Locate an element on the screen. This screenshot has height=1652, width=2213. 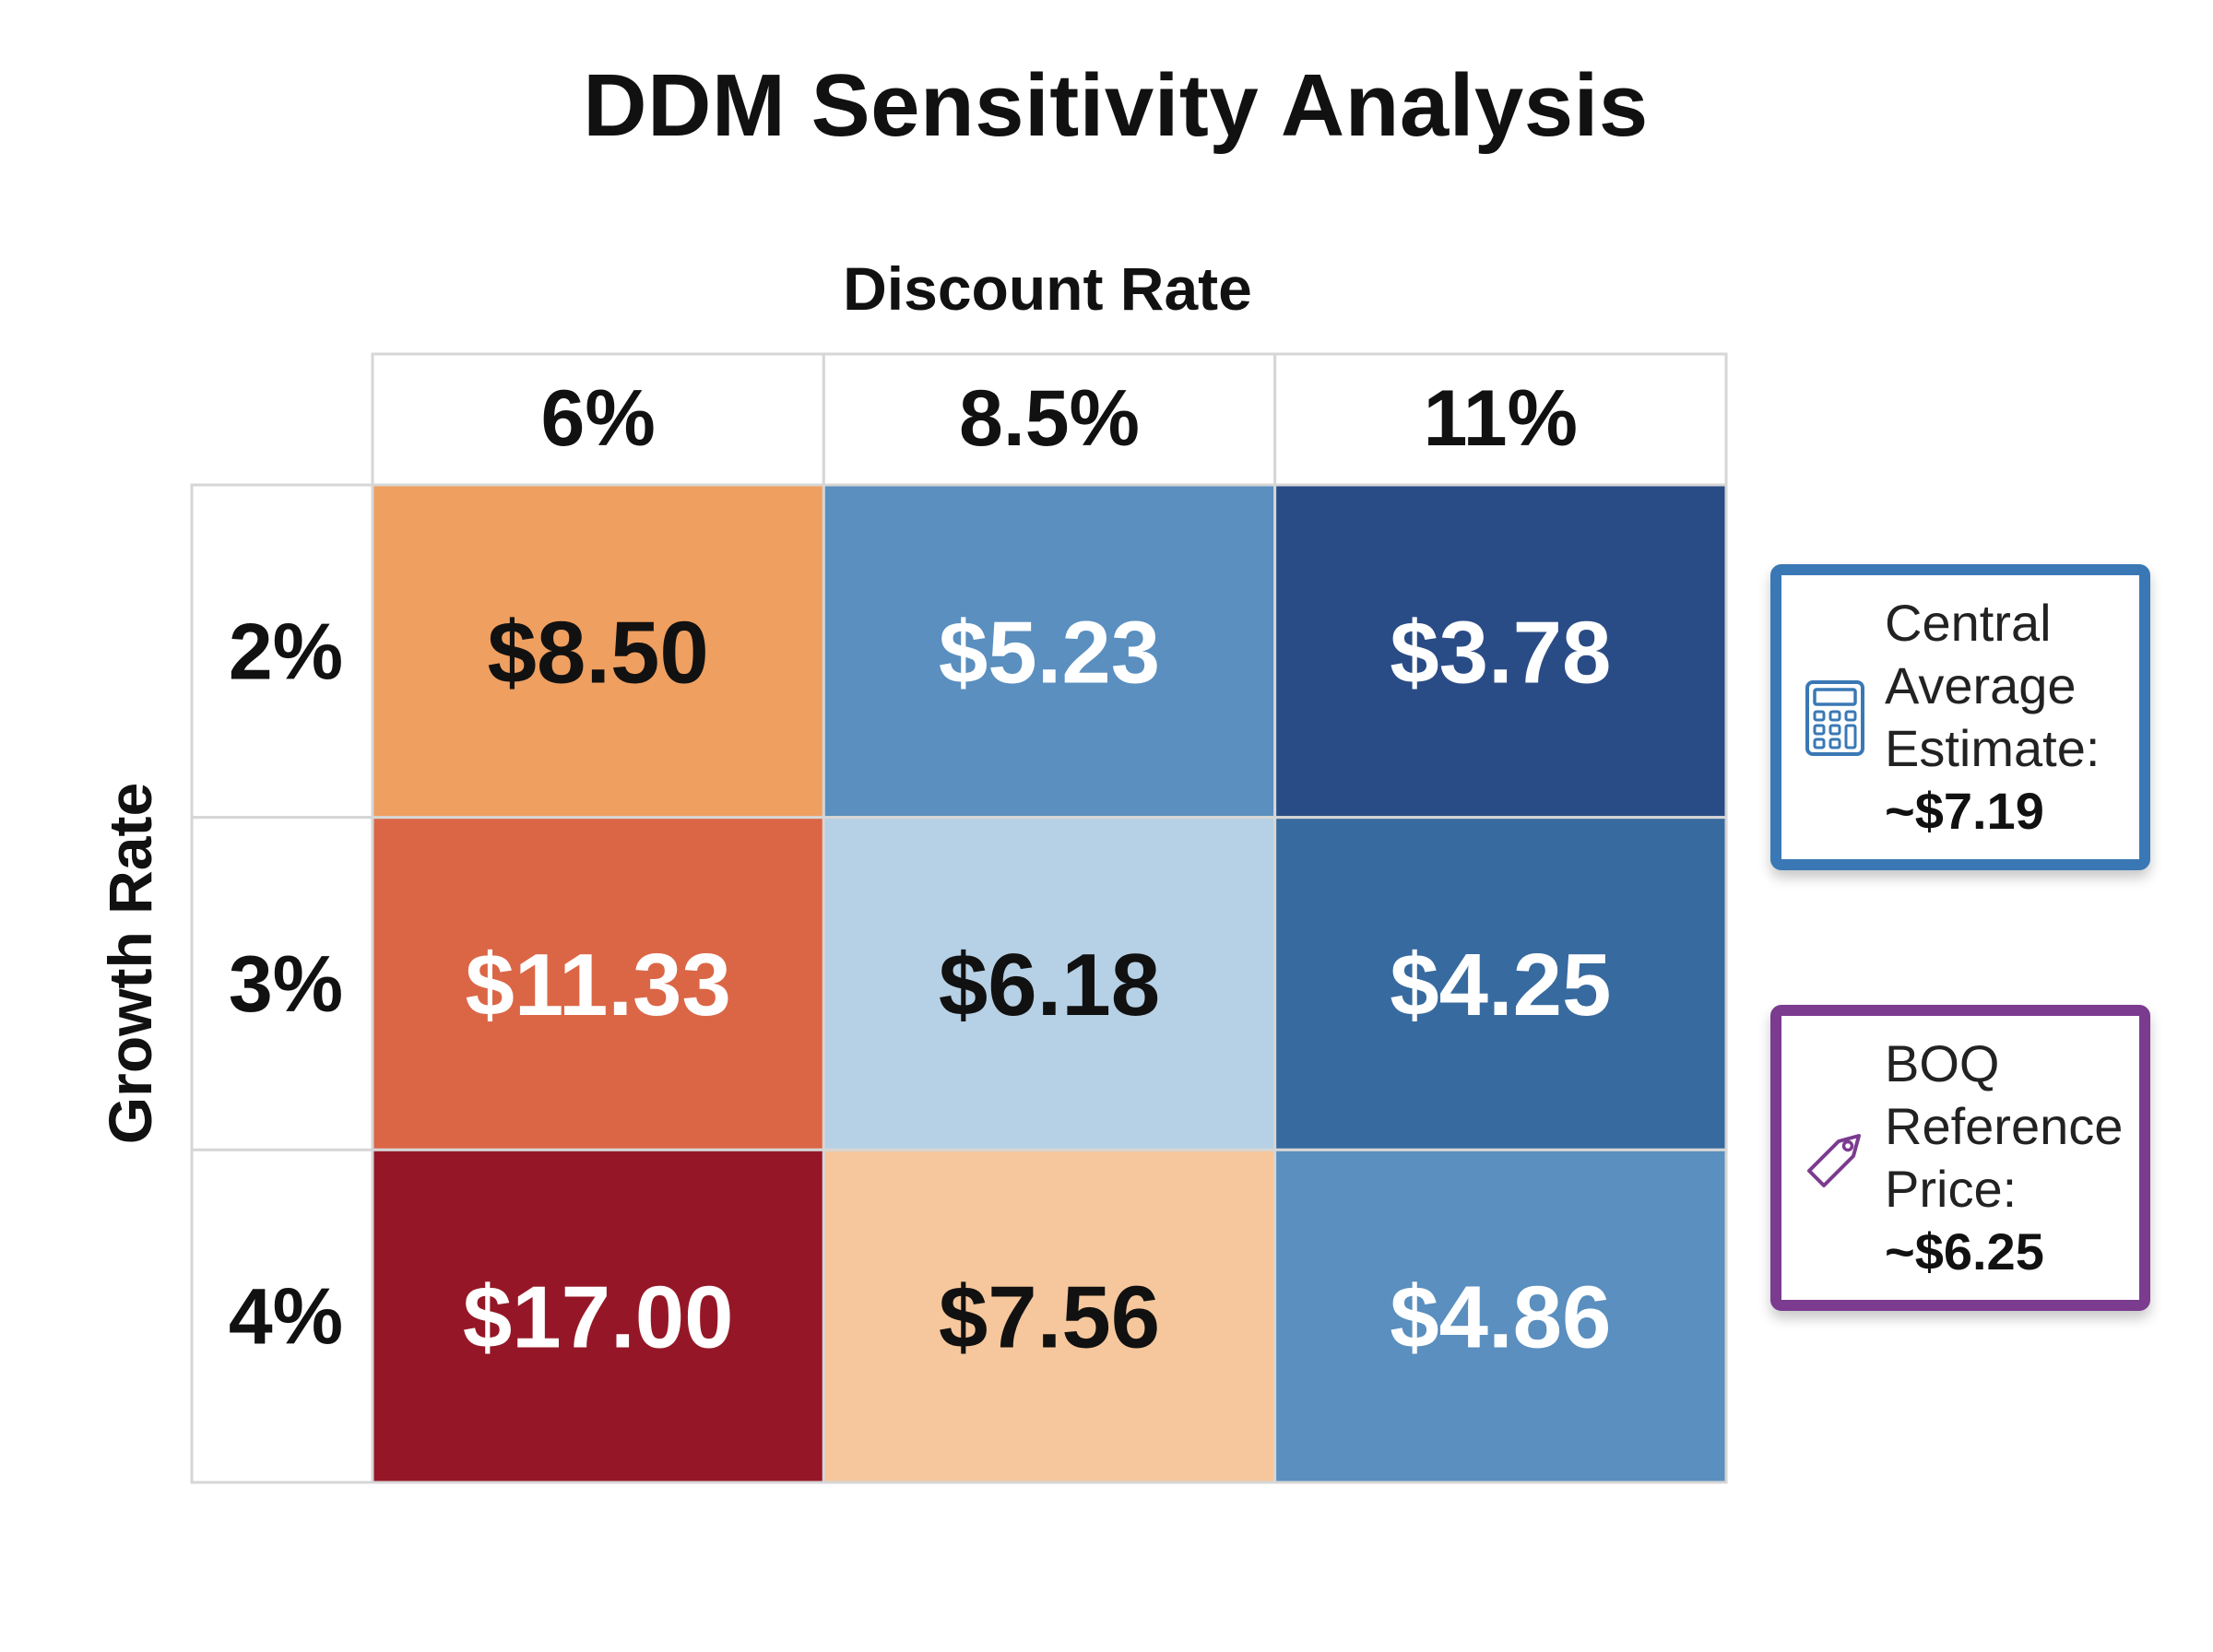
calculator-icon is located at coordinates (1834, 718).